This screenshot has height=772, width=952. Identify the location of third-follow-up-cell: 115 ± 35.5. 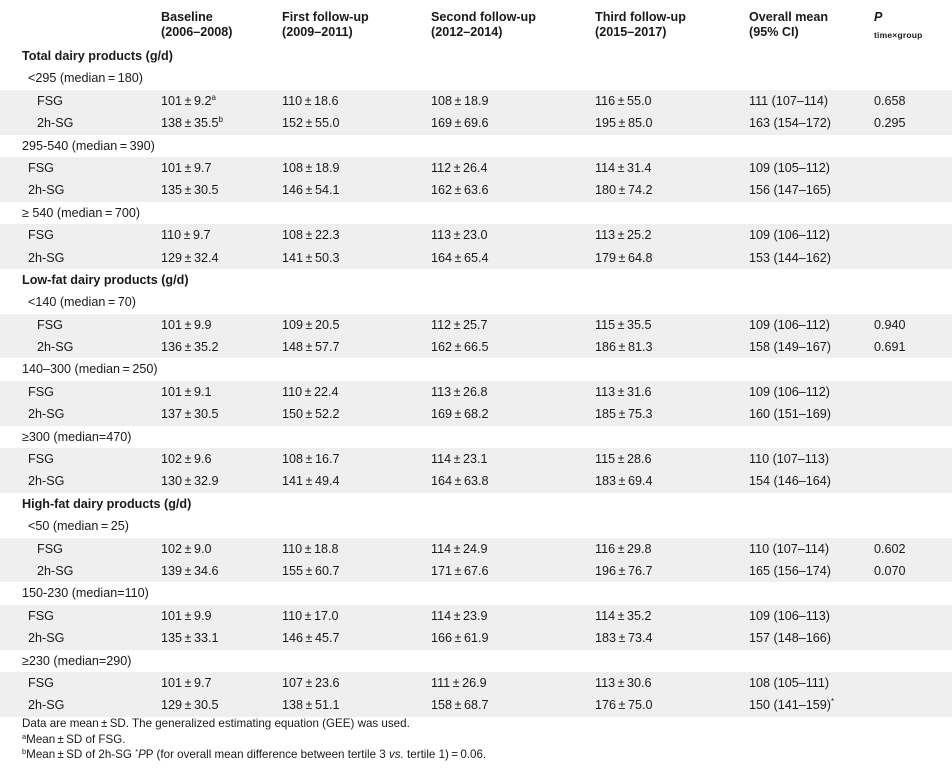
(623, 324).